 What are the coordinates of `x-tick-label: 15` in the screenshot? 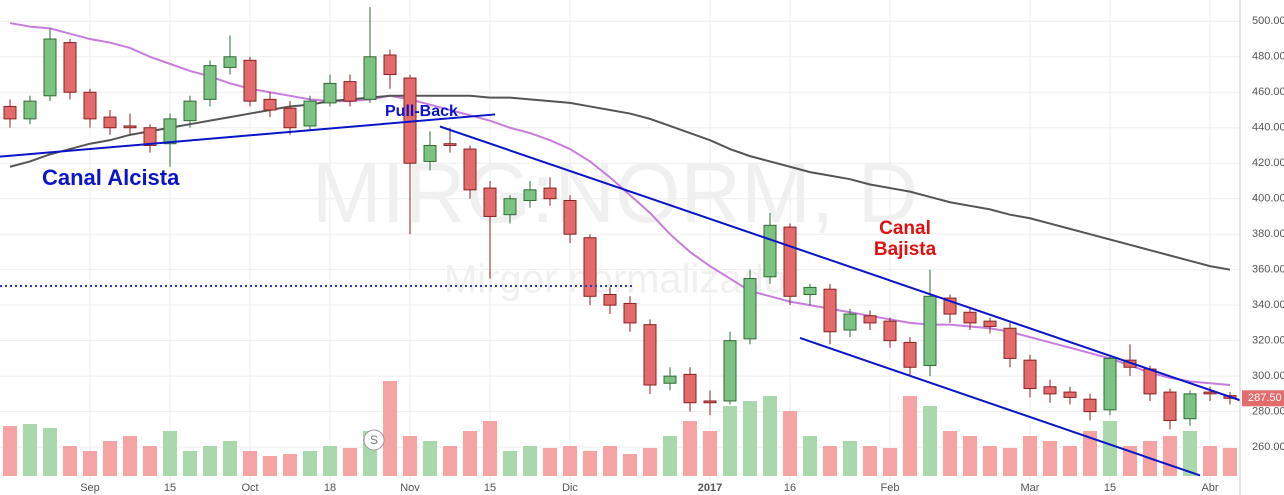 It's located at (490, 488).